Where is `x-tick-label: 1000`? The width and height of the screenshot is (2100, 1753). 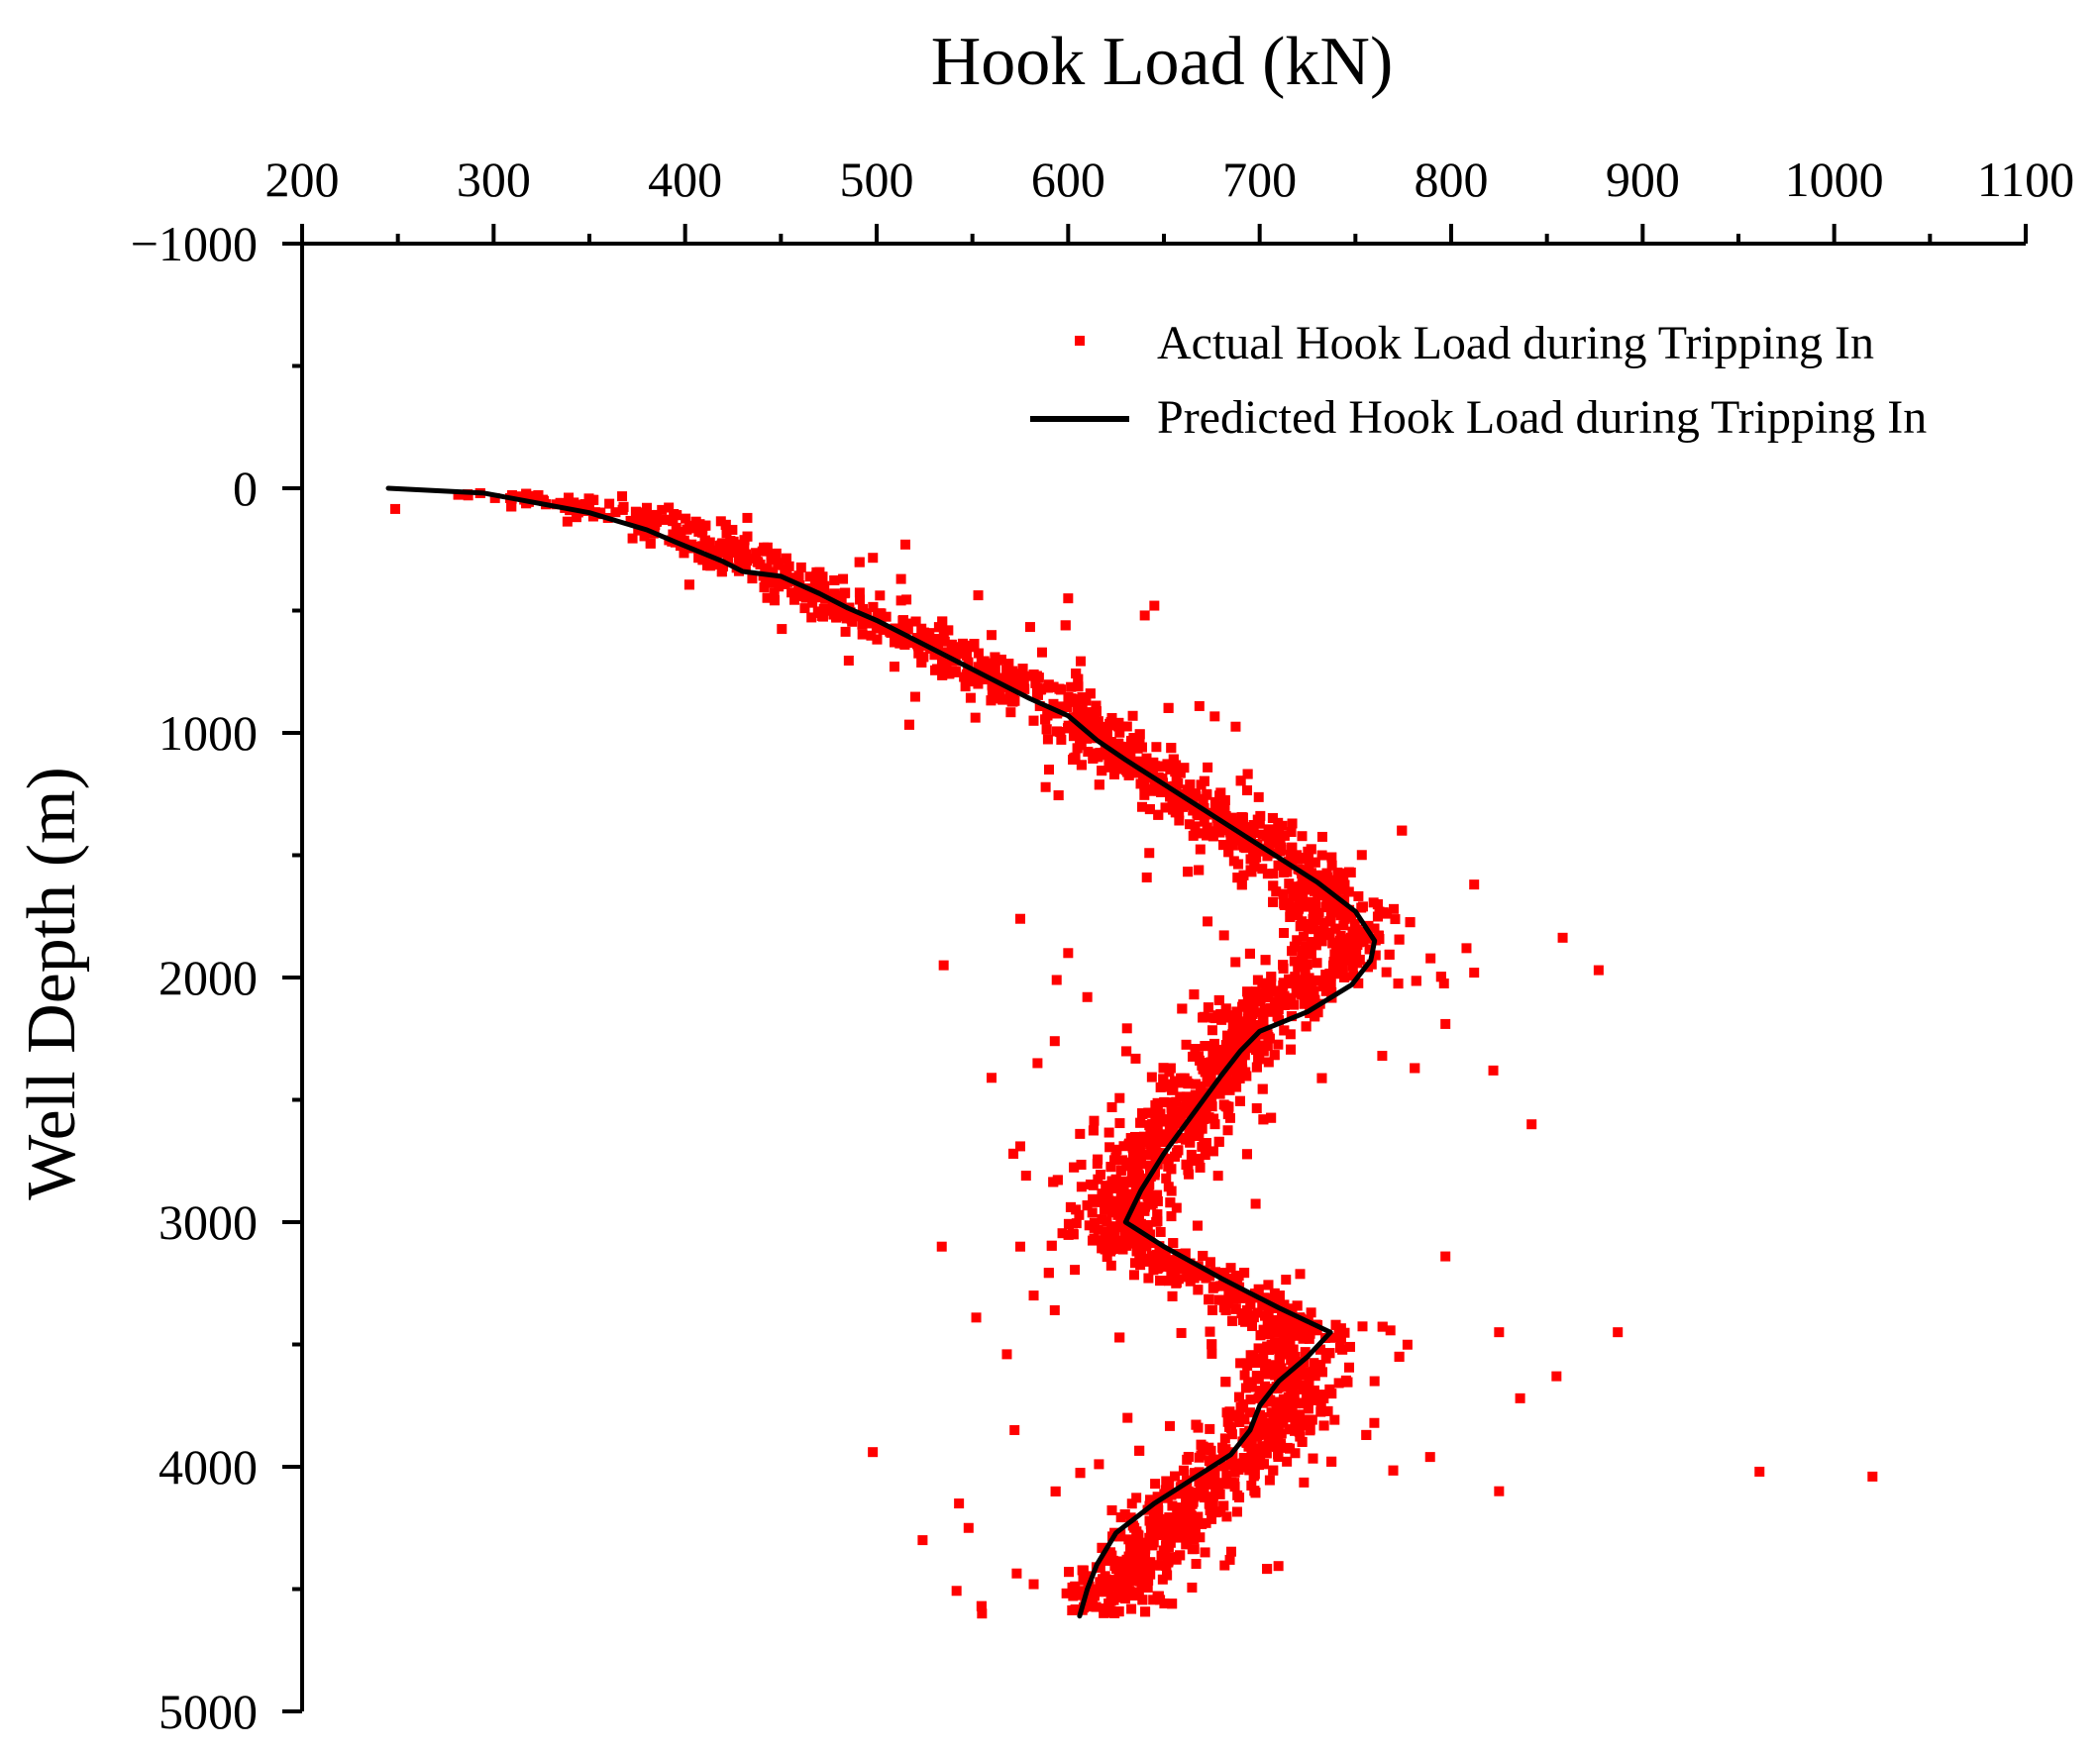
x-tick-label: 1000 is located at coordinates (1834, 179).